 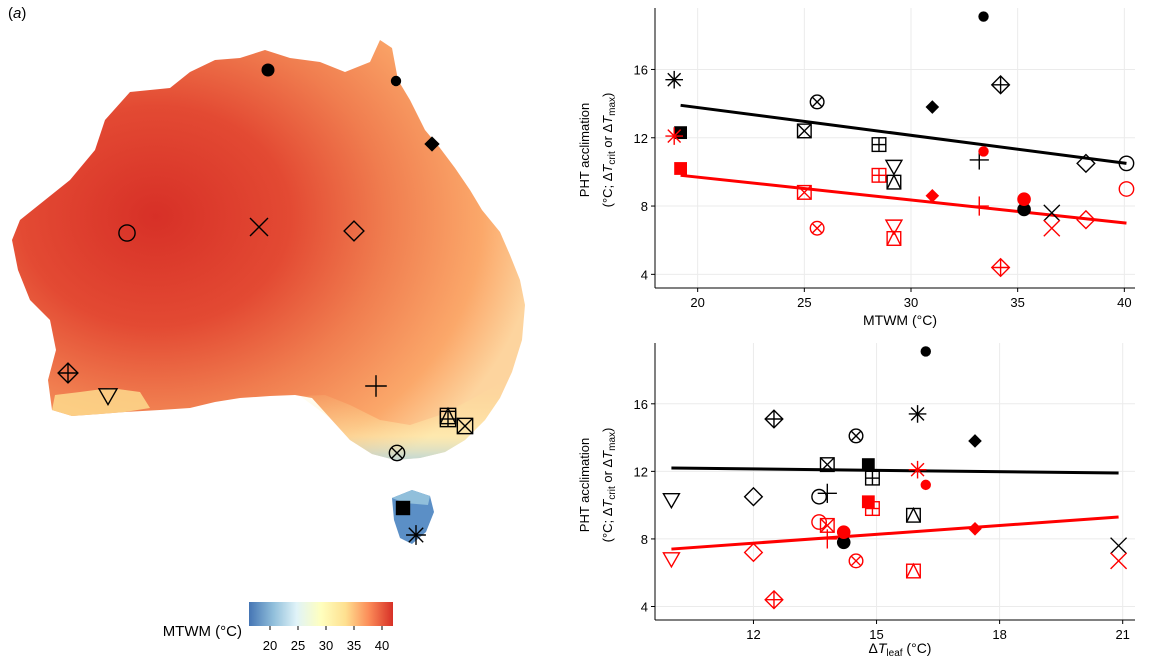 What do you see at coordinates (584, 150) in the screenshot?
I see `b-ylabel-line1: PHT acclimation` at bounding box center [584, 150].